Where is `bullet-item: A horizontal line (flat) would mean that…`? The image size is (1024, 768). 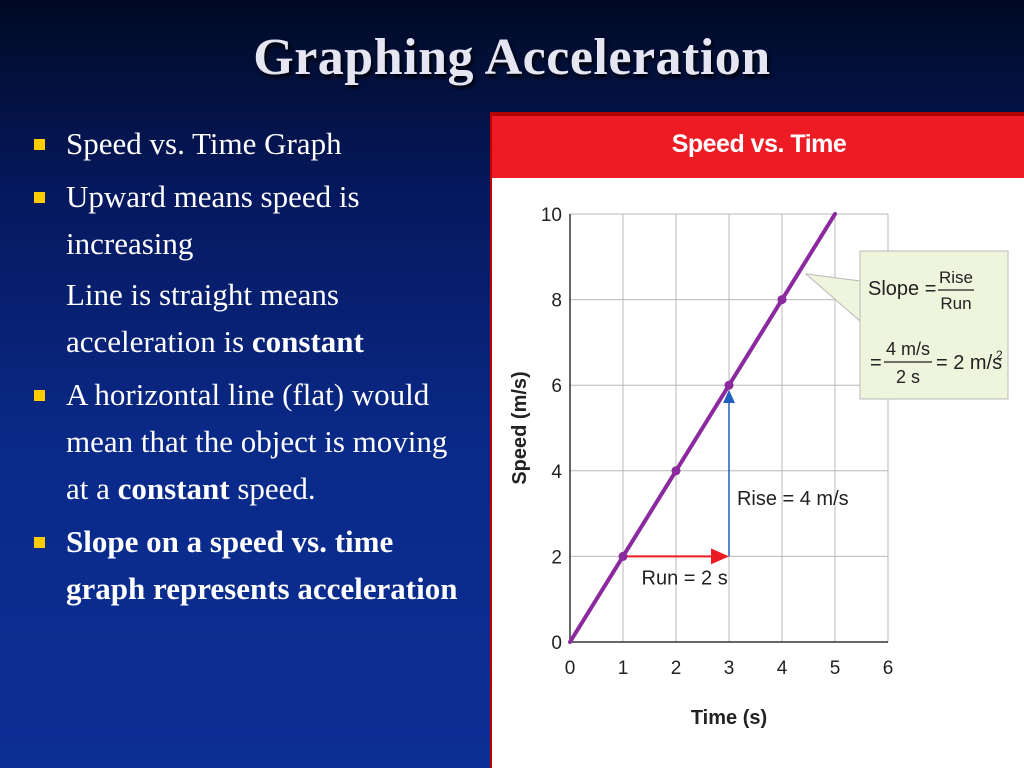
bullet-item: A horizontal line (flat) would mean that… is located at coordinates (248, 441).